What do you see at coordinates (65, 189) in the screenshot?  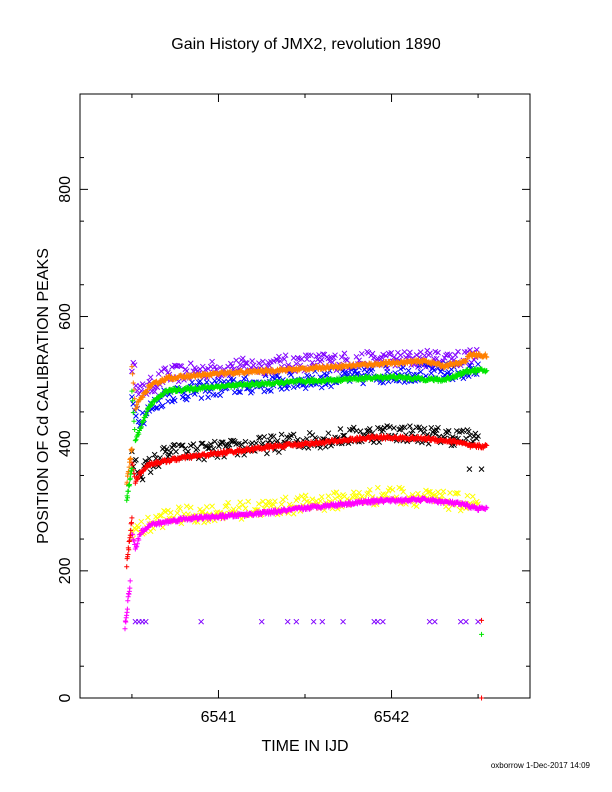 I see `y-tick-label: 800` at bounding box center [65, 189].